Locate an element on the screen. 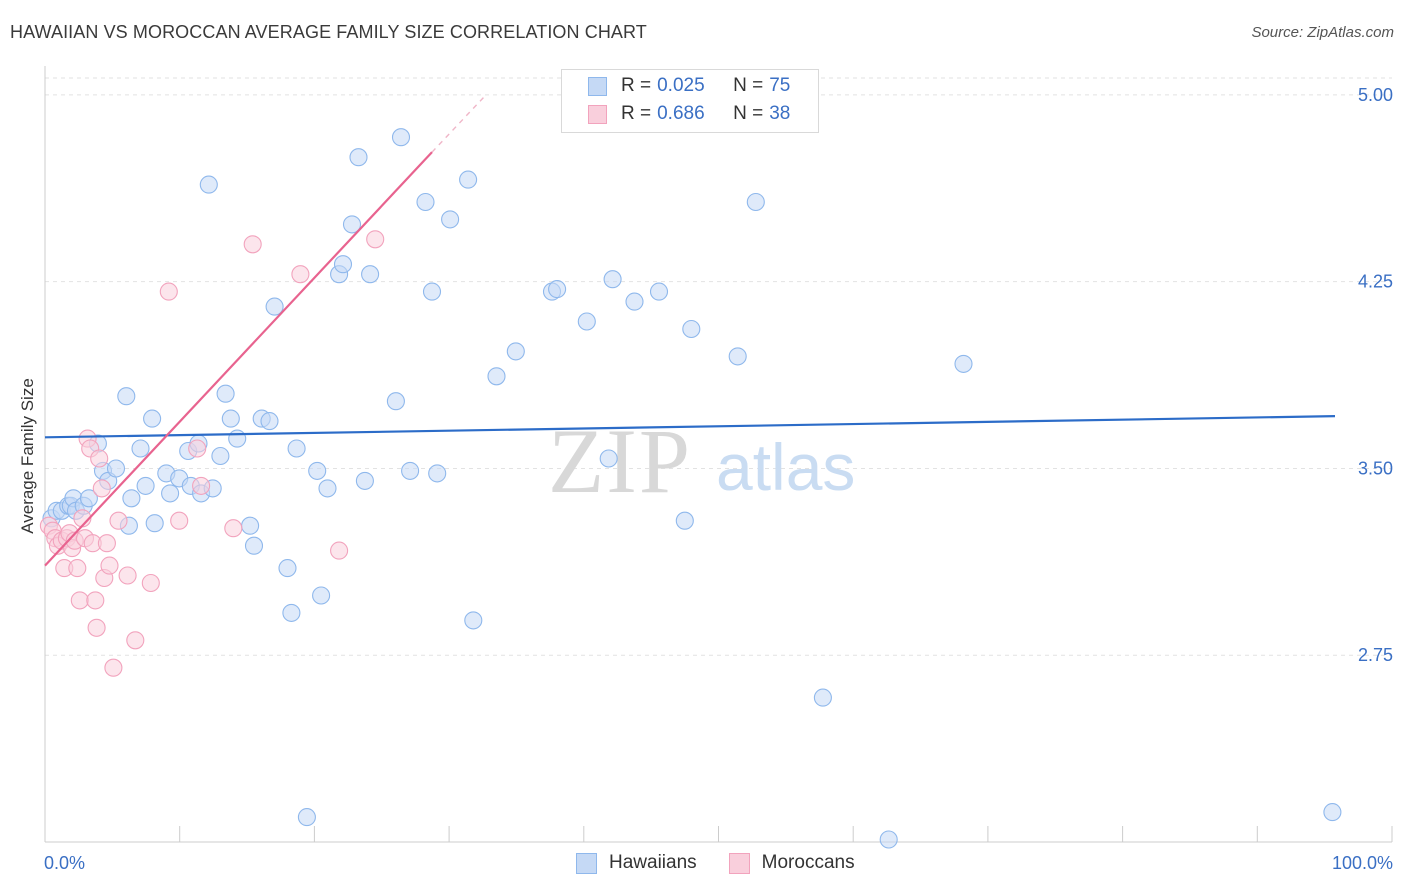 The image size is (1406, 892). series-moroccans is located at coordinates (212, 453).